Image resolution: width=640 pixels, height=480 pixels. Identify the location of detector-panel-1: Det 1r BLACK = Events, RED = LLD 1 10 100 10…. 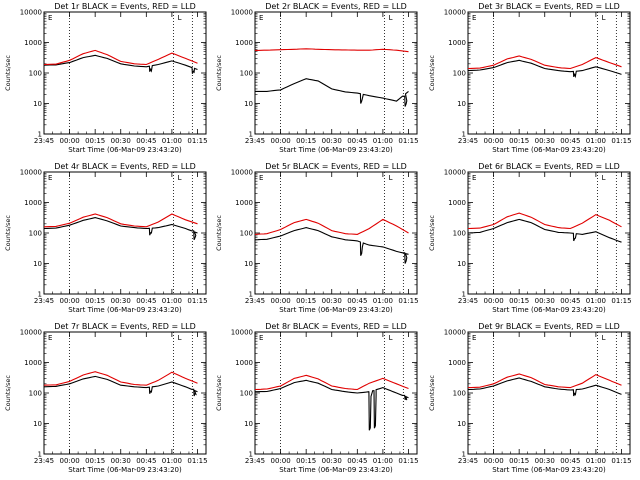
(106, 78).